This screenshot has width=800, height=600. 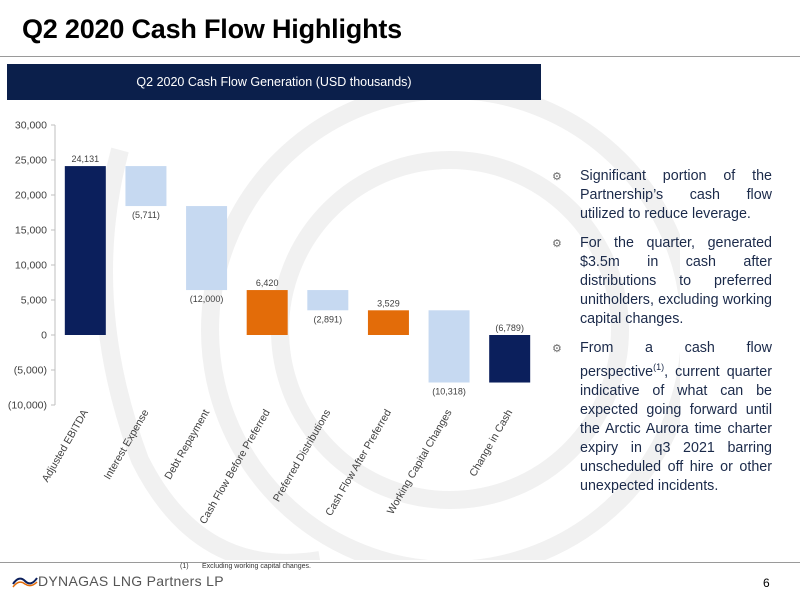 I want to click on category-label: Preferred Distributions, so click(x=302, y=456).